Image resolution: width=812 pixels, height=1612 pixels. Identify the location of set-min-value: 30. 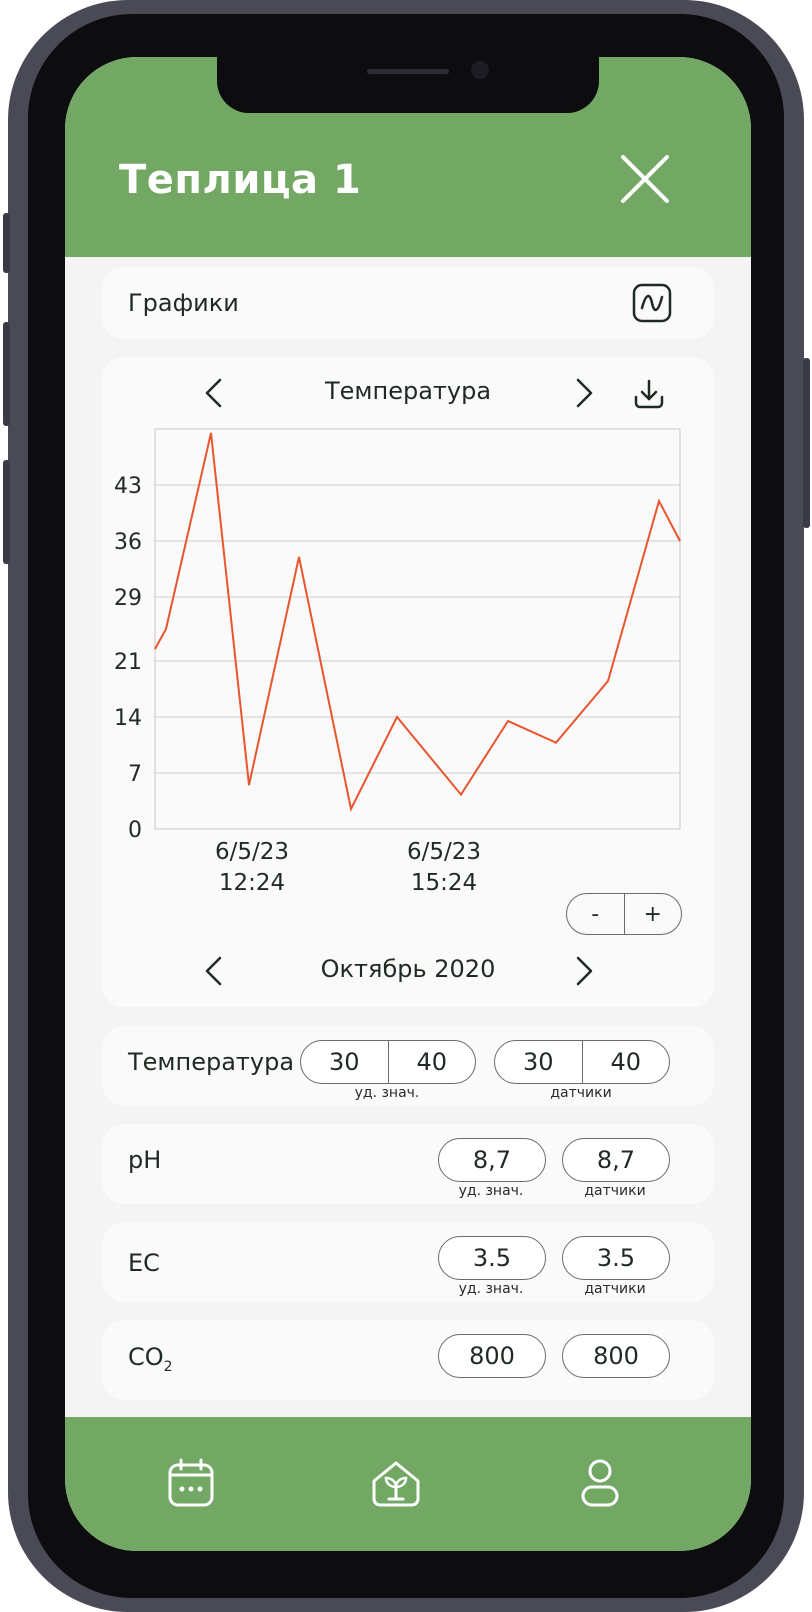
(344, 1062).